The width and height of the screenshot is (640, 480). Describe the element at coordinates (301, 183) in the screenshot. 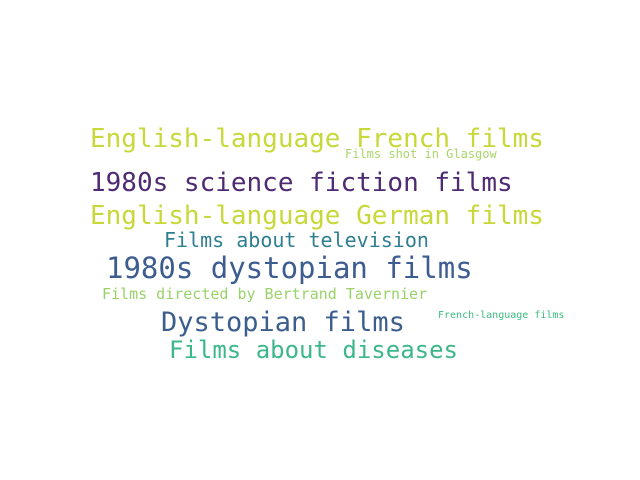

I see `word-1980s-science-fiction-films: 1980s science fiction films` at that location.